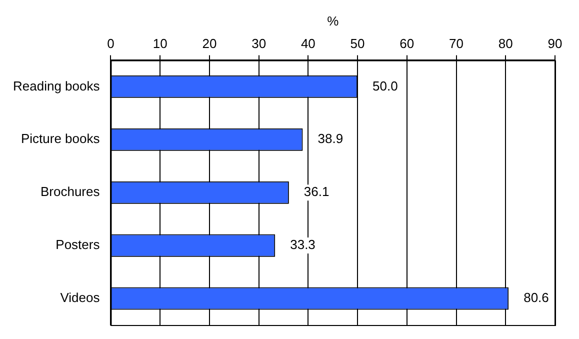  Describe the element at coordinates (60, 138) in the screenshot. I see `y-tick-label: Picture books` at that location.